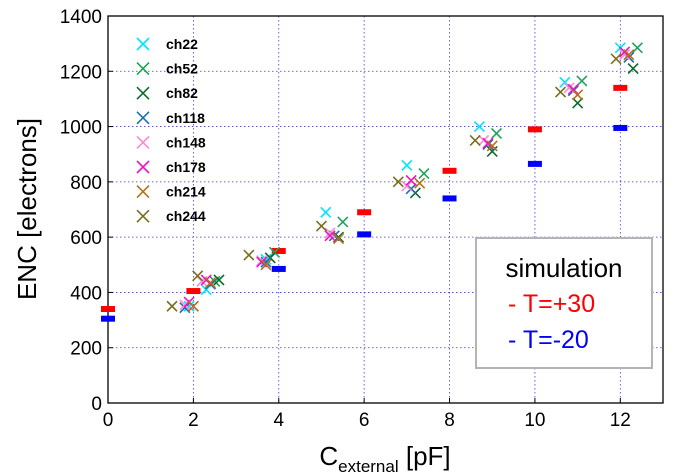 Image resolution: width=678 pixels, height=473 pixels. Describe the element at coordinates (81, 128) in the screenshot. I see `y-tick-label: 1000` at that location.